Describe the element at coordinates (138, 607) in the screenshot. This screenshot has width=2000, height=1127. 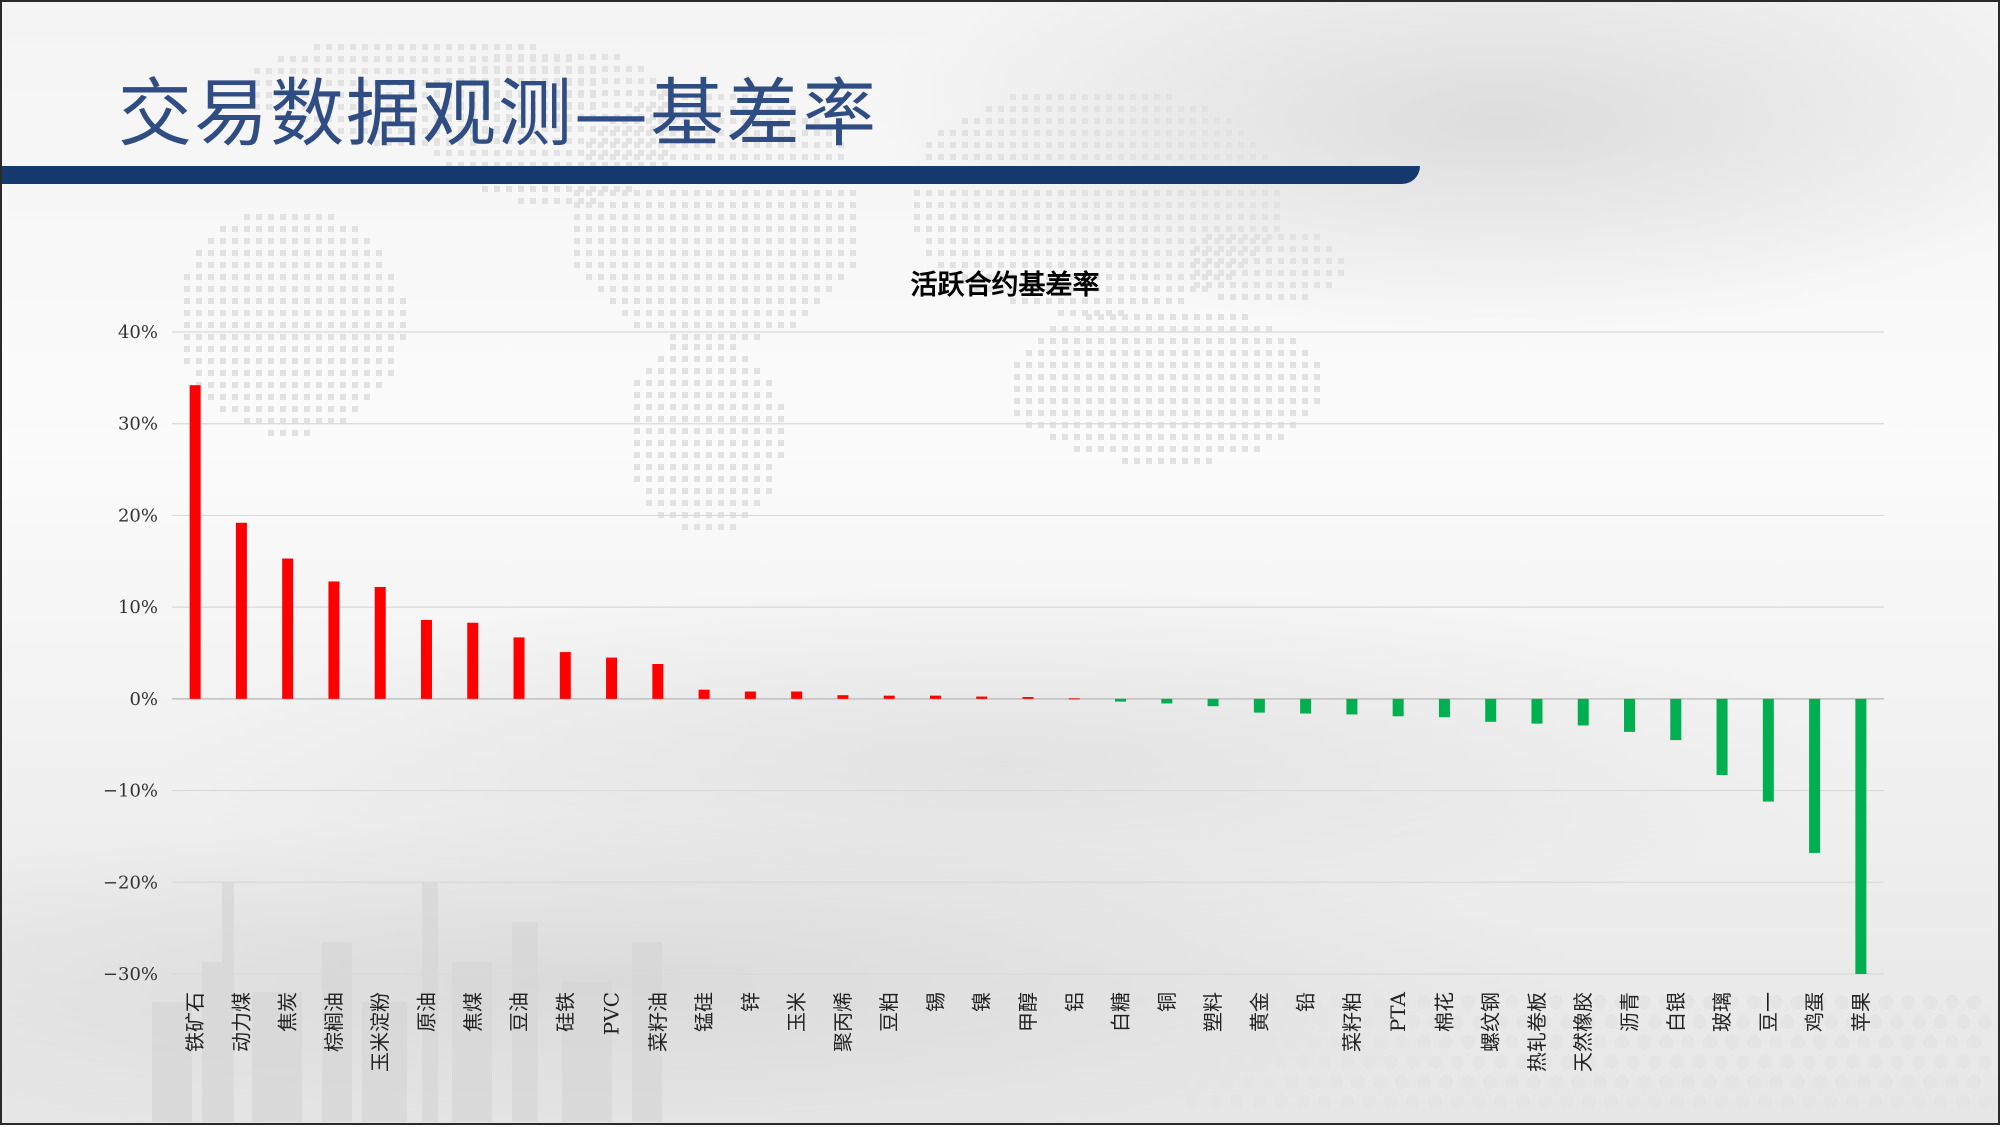
I see `y-tick-label: 10%` at that location.